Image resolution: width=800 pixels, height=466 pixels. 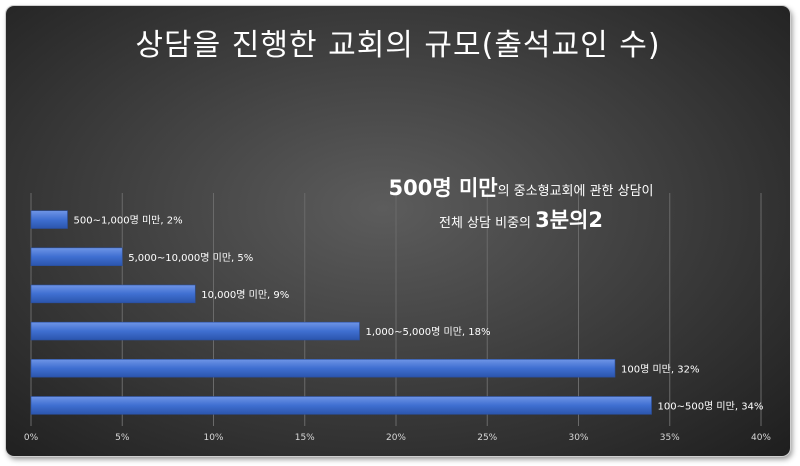 What do you see at coordinates (660, 369) in the screenshot?
I see `data-label: 100명 미만, 32%` at bounding box center [660, 369].